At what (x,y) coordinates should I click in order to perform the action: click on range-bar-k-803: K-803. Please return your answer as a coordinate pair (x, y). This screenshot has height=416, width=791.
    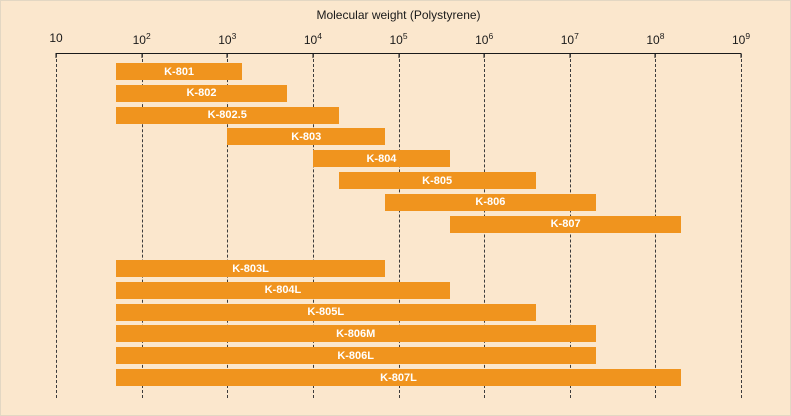
    Looking at the image, I should click on (306, 137).